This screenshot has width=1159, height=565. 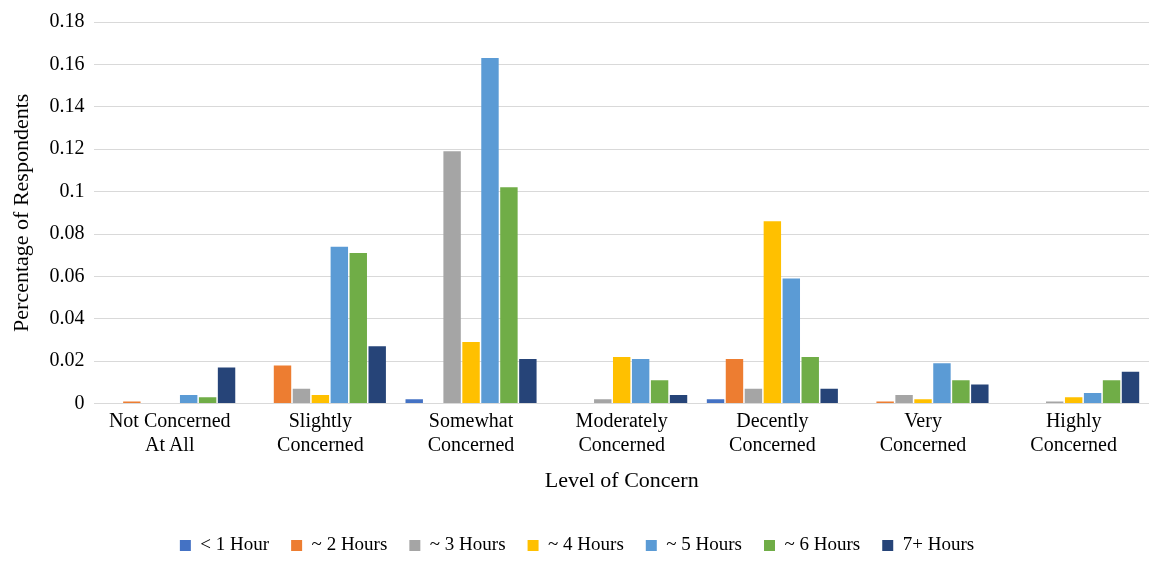 What do you see at coordinates (20, 212) in the screenshot?
I see `y-axis-title: Percentage of Respondents` at bounding box center [20, 212].